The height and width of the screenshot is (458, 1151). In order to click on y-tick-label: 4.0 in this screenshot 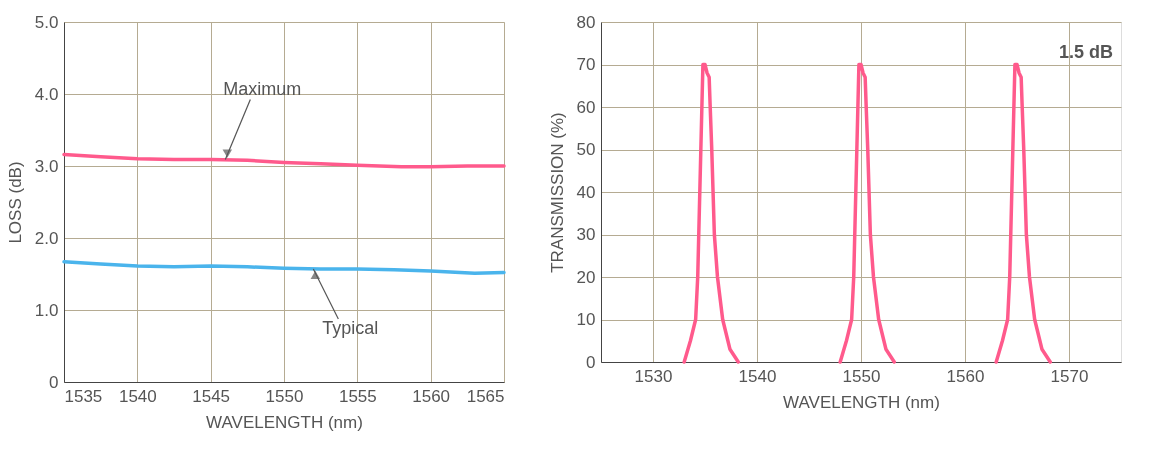, I will do `click(46, 94)`.